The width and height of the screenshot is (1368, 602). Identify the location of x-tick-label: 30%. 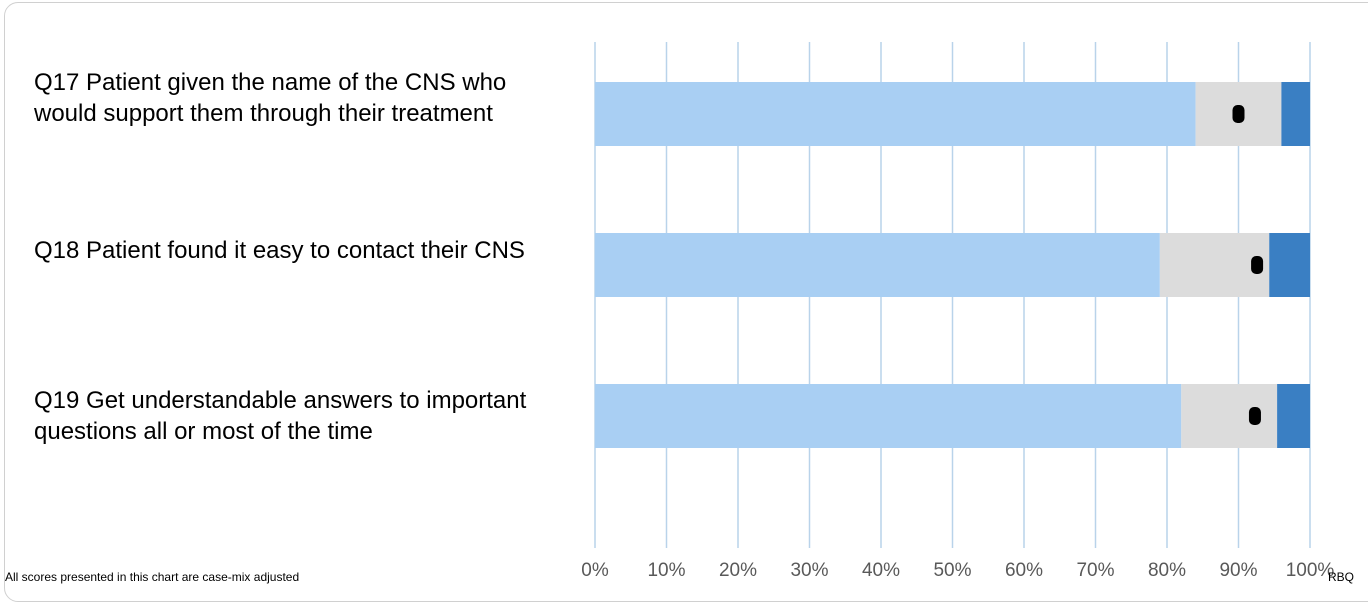
(809, 570).